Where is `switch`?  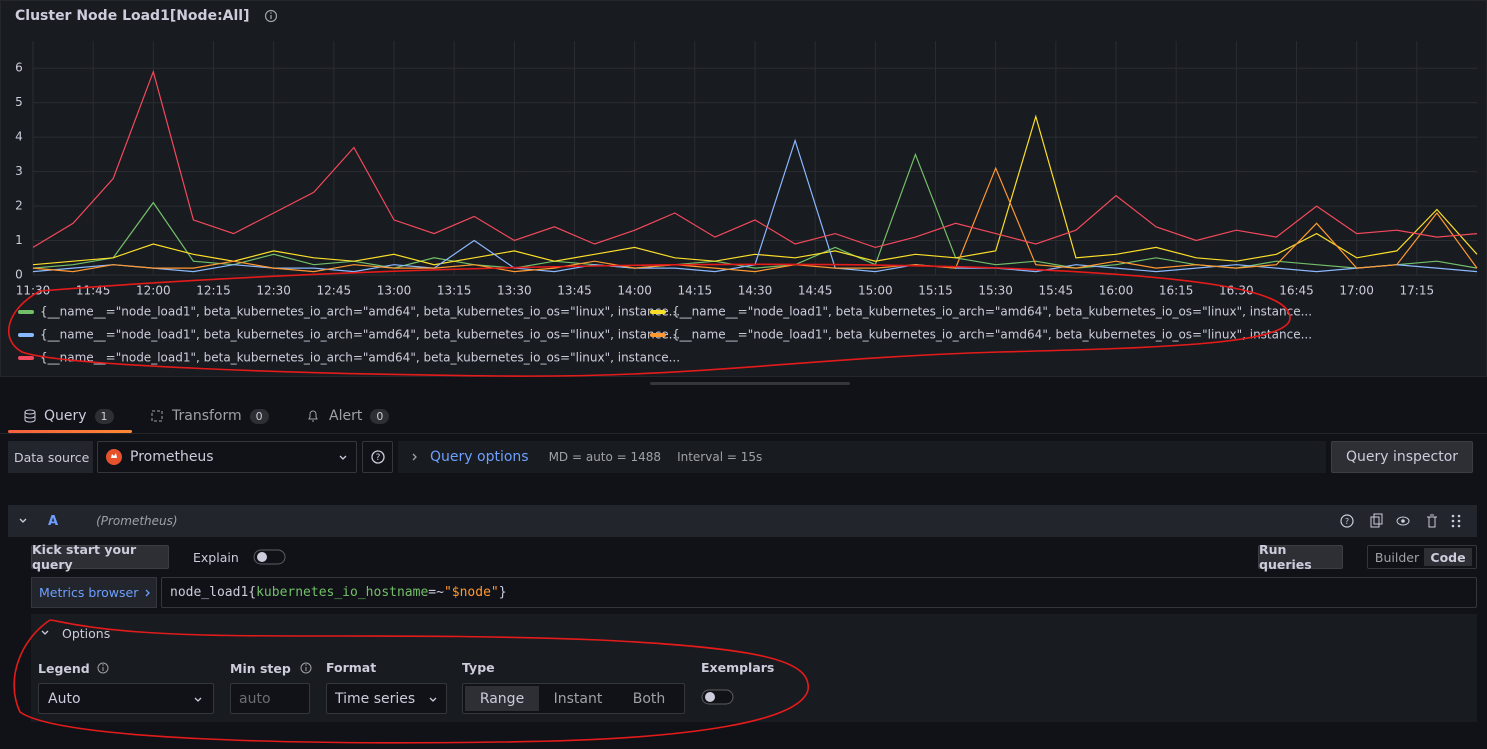
switch is located at coordinates (270, 557).